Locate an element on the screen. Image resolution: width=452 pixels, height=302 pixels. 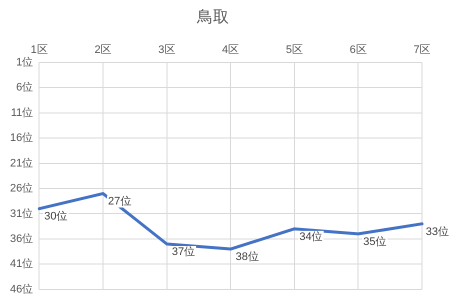
text: 33位 is located at coordinates (438, 232).